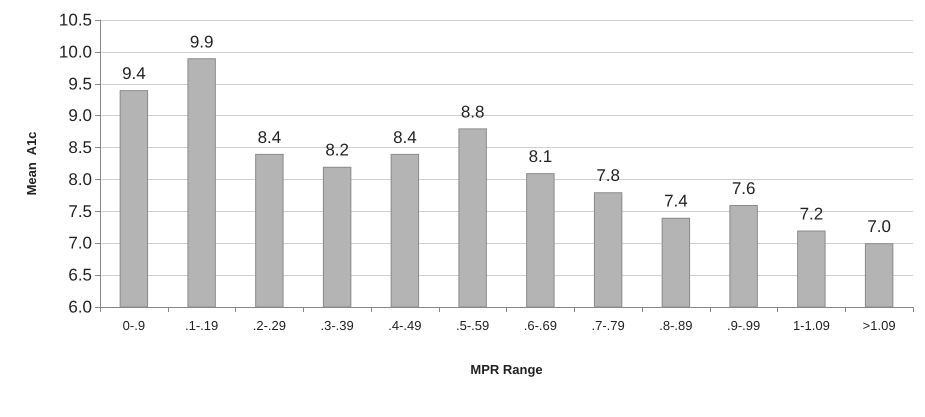  What do you see at coordinates (269, 325) in the screenshot?
I see `x-tick-label: .2-.29` at bounding box center [269, 325].